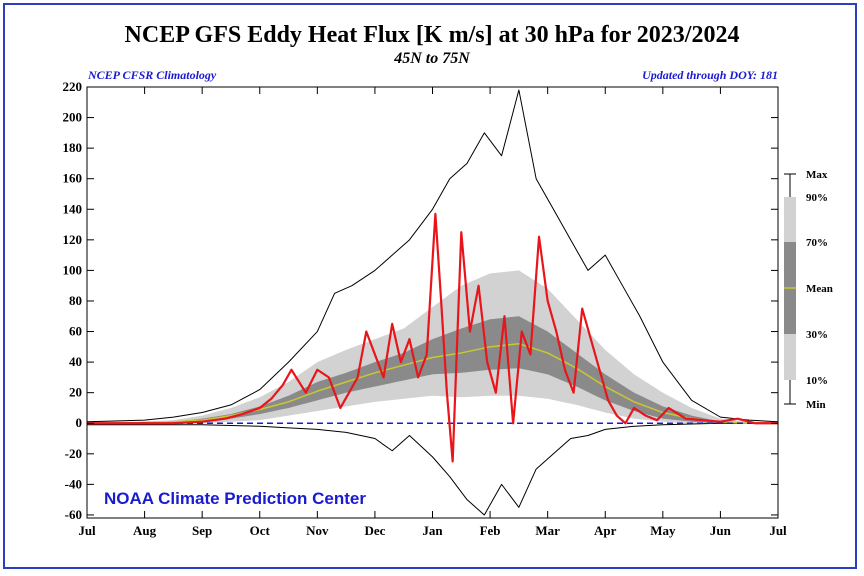  Describe the element at coordinates (152, 75) in the screenshot. I see `climatology-note: NCEP CFSR Climatology` at that location.